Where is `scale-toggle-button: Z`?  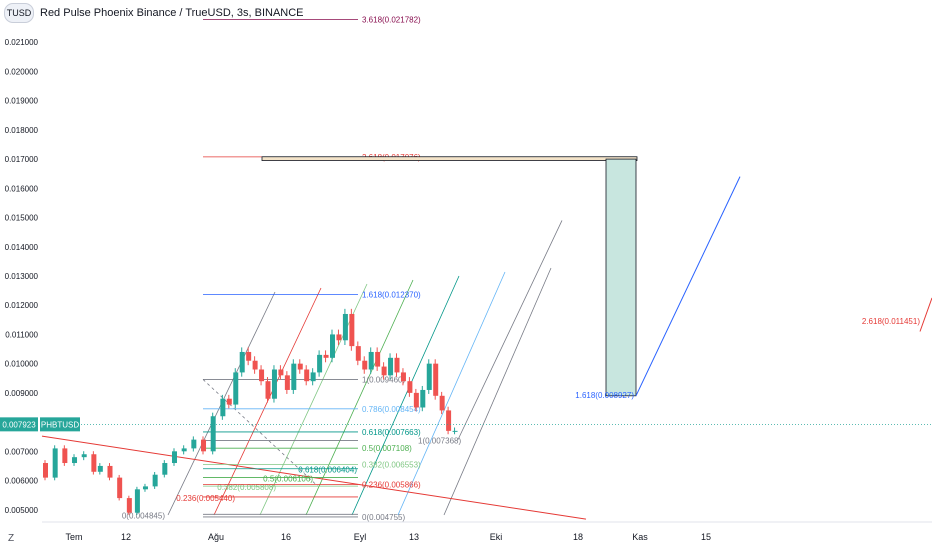
scale-toggle-button: Z is located at coordinates (11, 538).